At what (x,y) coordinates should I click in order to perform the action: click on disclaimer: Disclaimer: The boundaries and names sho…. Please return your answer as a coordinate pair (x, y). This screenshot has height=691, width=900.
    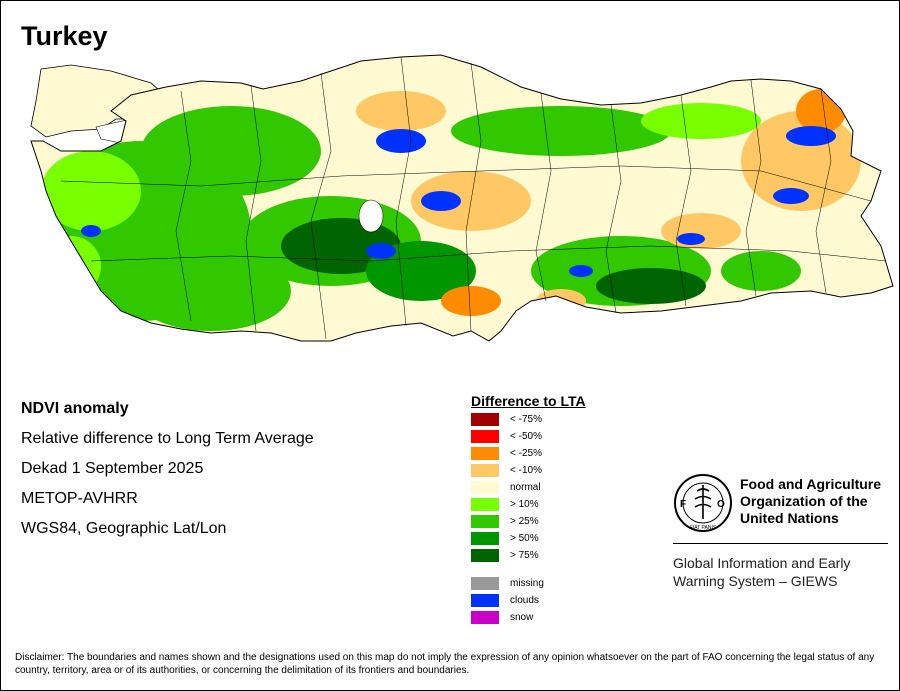
    Looking at the image, I should click on (445, 664).